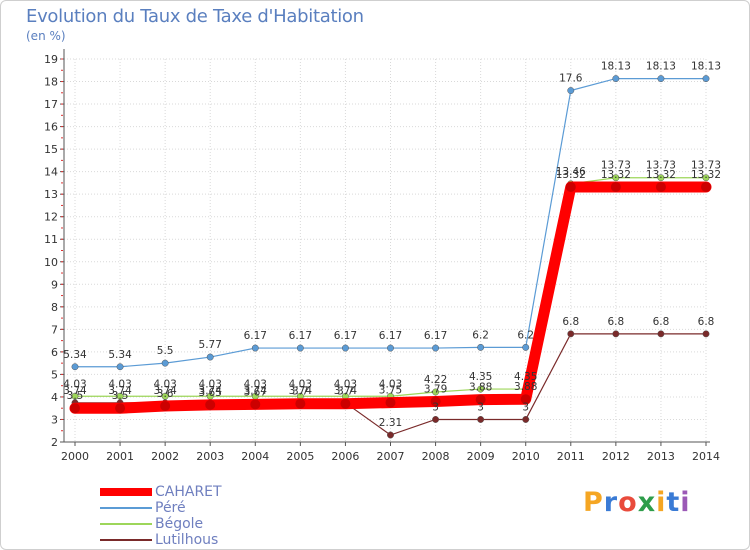  I want to click on data-label-lutilhous: 2.31, so click(390, 423).